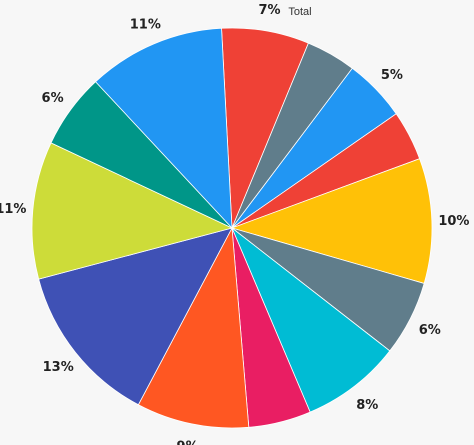  I want to click on pie-slice-7-label: 8%, so click(367, 405).